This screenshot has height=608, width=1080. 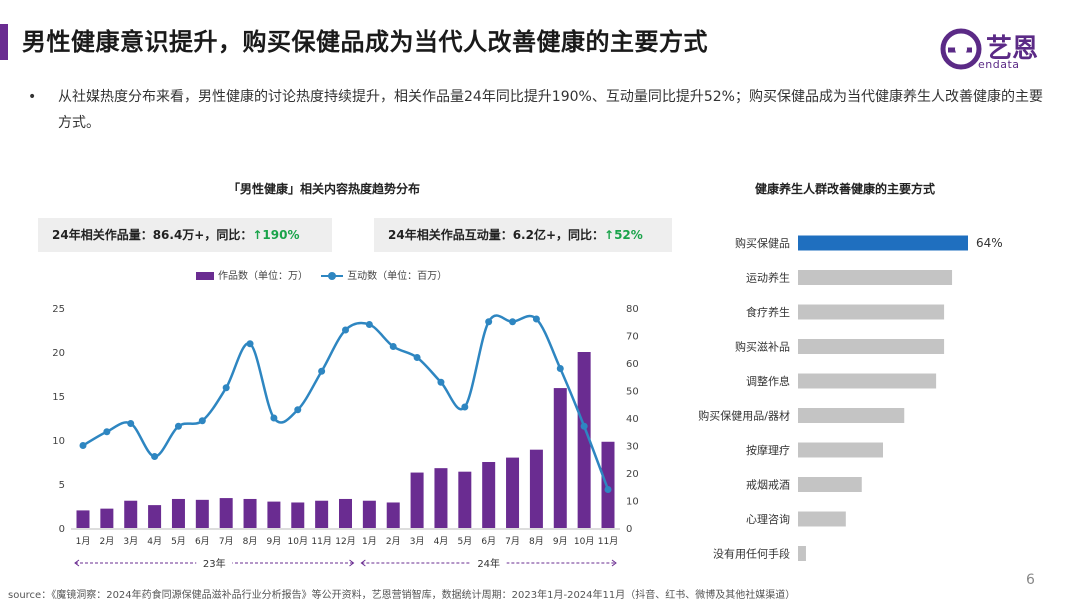 What do you see at coordinates (751, 554) in the screenshot?
I see `method-category-label: 没有用任何手段` at bounding box center [751, 554].